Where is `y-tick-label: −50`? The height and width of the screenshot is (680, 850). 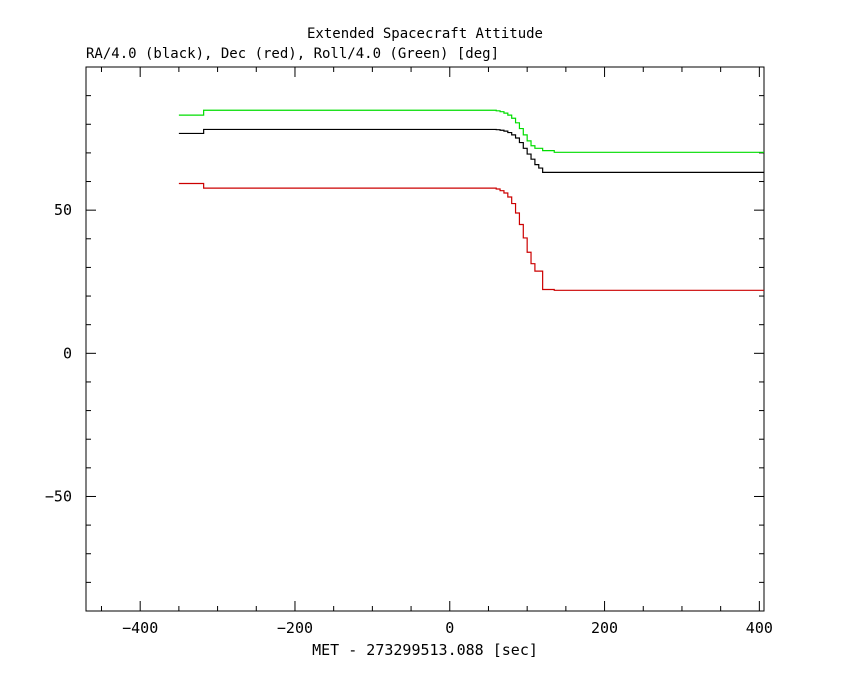
y-tick-label: −50 is located at coordinates (58, 496).